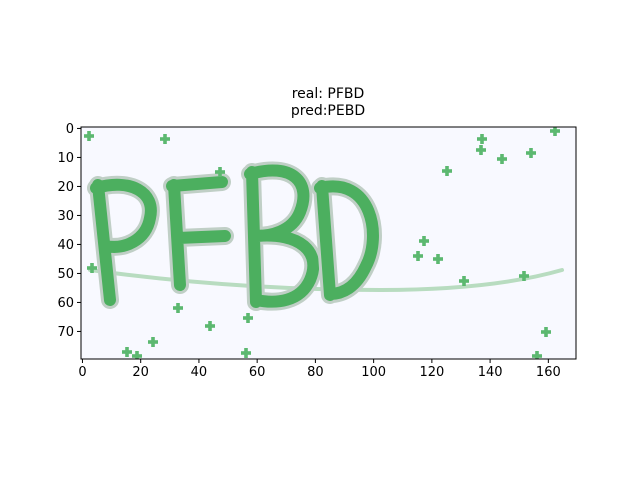  What do you see at coordinates (65, 274) in the screenshot?
I see `y-tick-label: 50` at bounding box center [65, 274].